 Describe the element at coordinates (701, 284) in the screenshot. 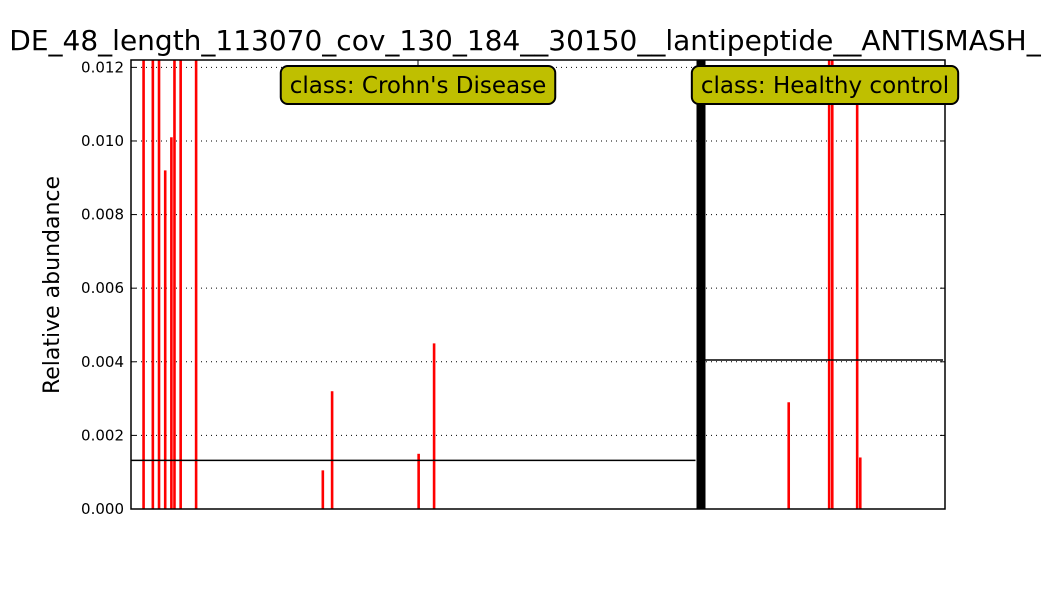

I see `class-divider` at that location.